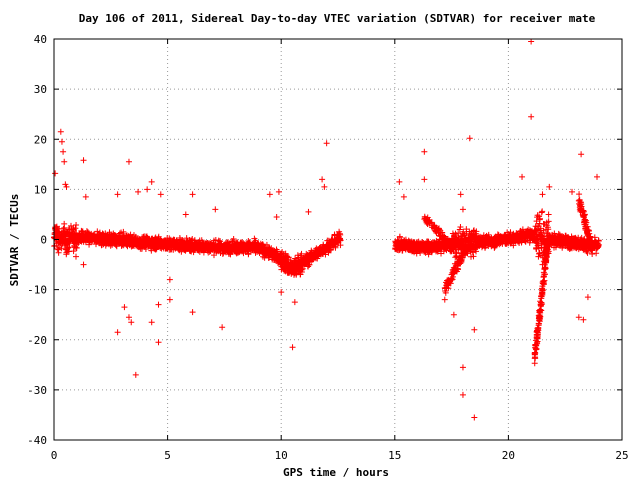  What do you see at coordinates (40, 189) in the screenshot?
I see `y-tick-label: 10` at bounding box center [40, 189].